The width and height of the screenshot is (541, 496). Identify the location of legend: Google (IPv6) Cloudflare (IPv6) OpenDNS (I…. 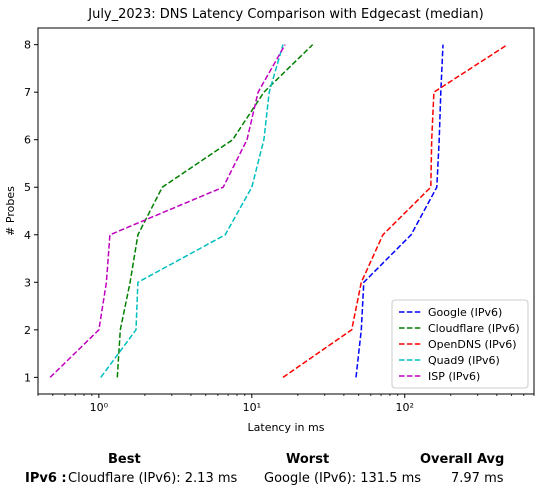
(460, 344).